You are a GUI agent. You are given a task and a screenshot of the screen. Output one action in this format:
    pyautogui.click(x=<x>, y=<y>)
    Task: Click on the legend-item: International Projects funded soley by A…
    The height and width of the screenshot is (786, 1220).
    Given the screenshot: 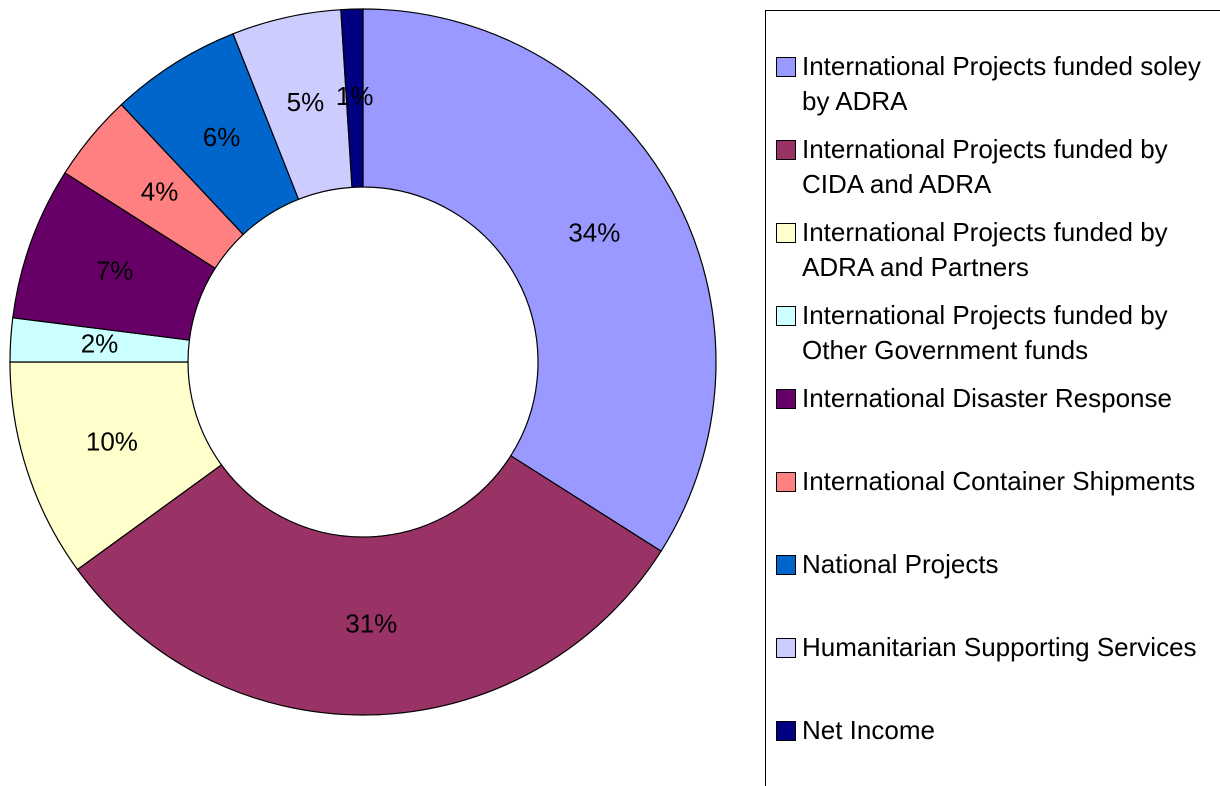 What is the action you would take?
    pyautogui.click(x=996, y=84)
    